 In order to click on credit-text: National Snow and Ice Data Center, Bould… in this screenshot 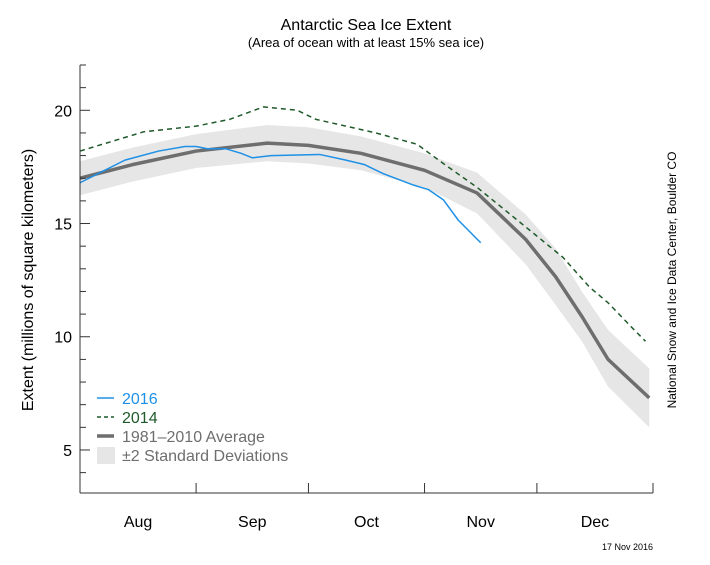, I will do `click(672, 280)`.